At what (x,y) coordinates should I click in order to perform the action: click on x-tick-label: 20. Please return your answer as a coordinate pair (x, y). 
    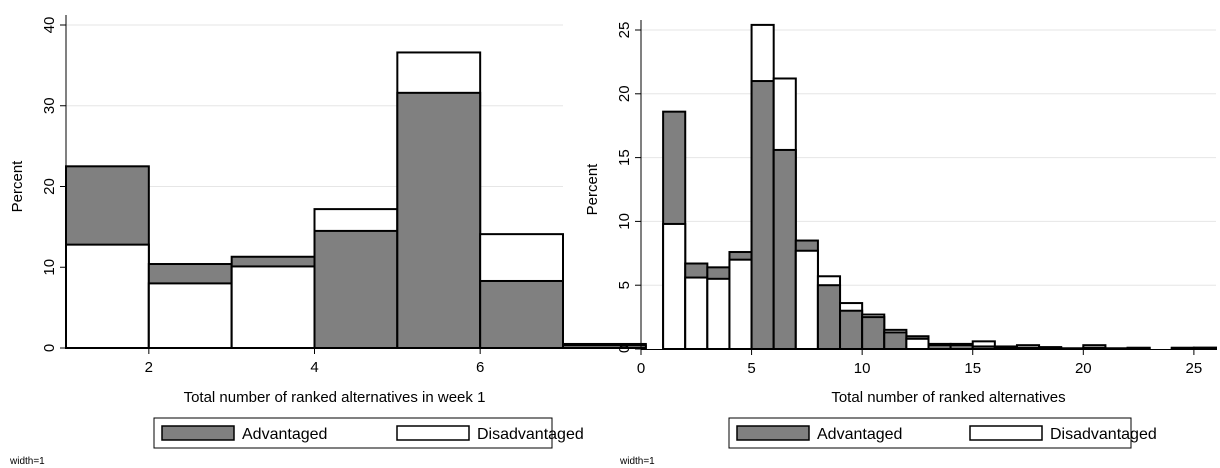
    Looking at the image, I should click on (1083, 368).